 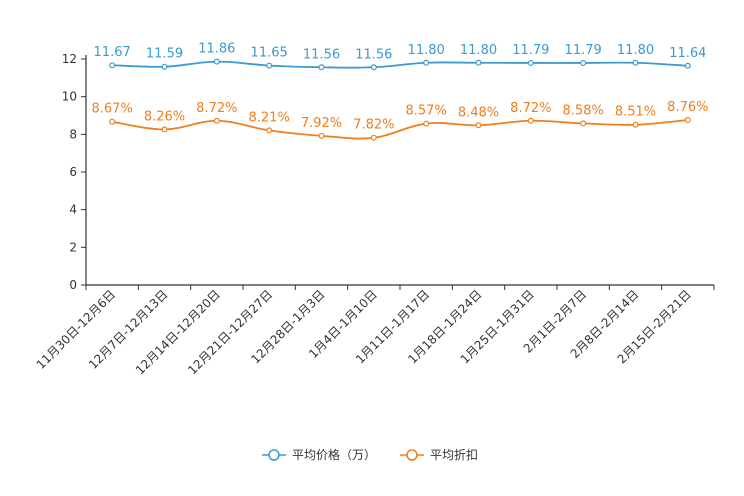 I want to click on y-tick-label: 2, so click(x=73, y=247).